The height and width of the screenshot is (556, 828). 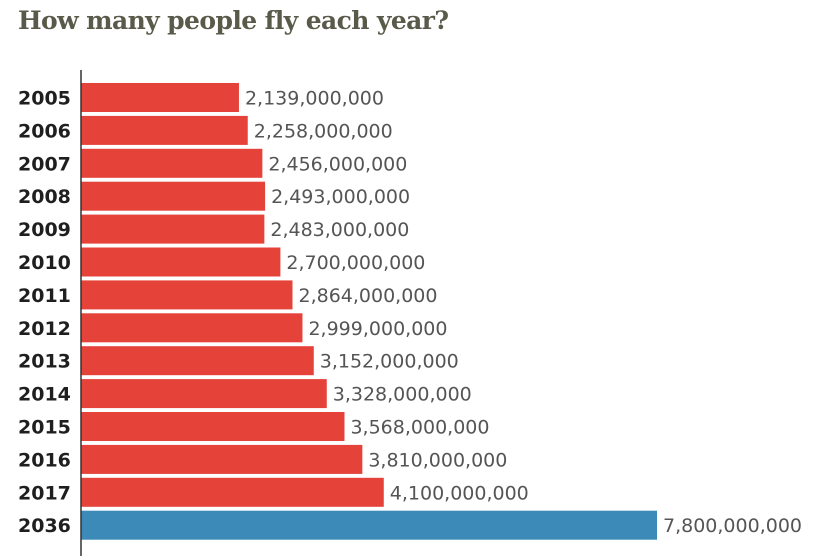 I want to click on y-tick-label-2036: 2036, so click(x=44, y=526).